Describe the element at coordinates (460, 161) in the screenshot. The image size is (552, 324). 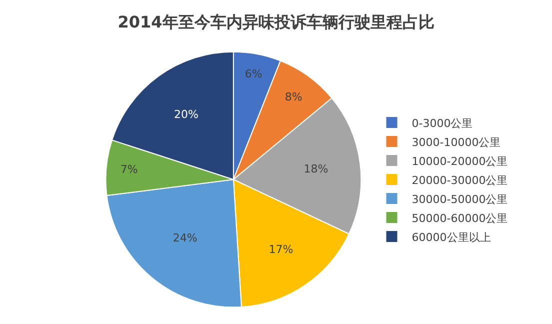
I see `legend-label: 10000-20000公里` at that location.